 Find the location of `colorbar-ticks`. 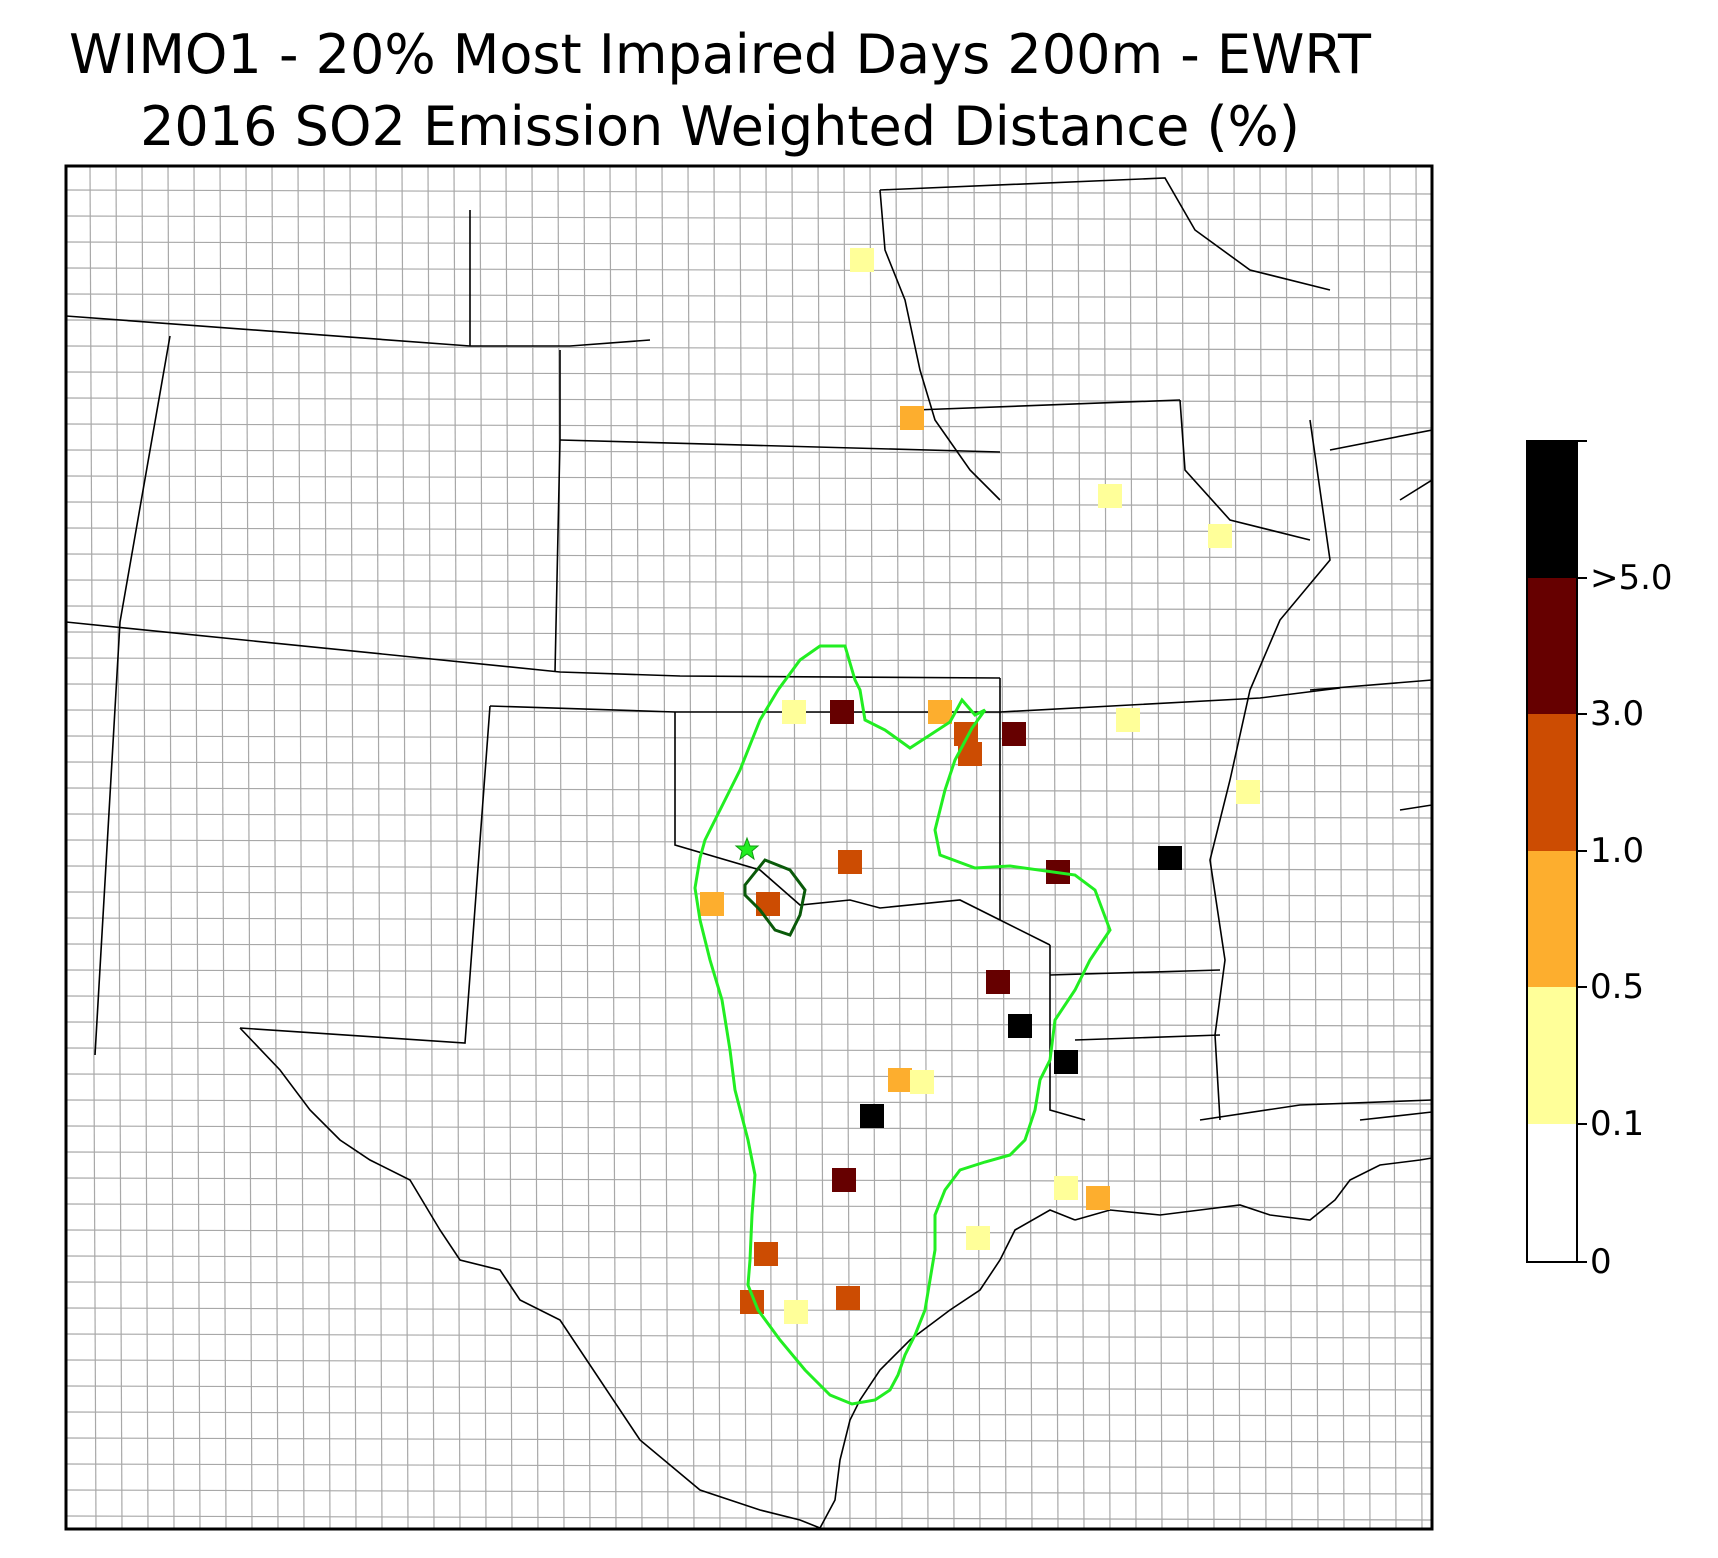

colorbar-ticks is located at coordinates (1582, 851).